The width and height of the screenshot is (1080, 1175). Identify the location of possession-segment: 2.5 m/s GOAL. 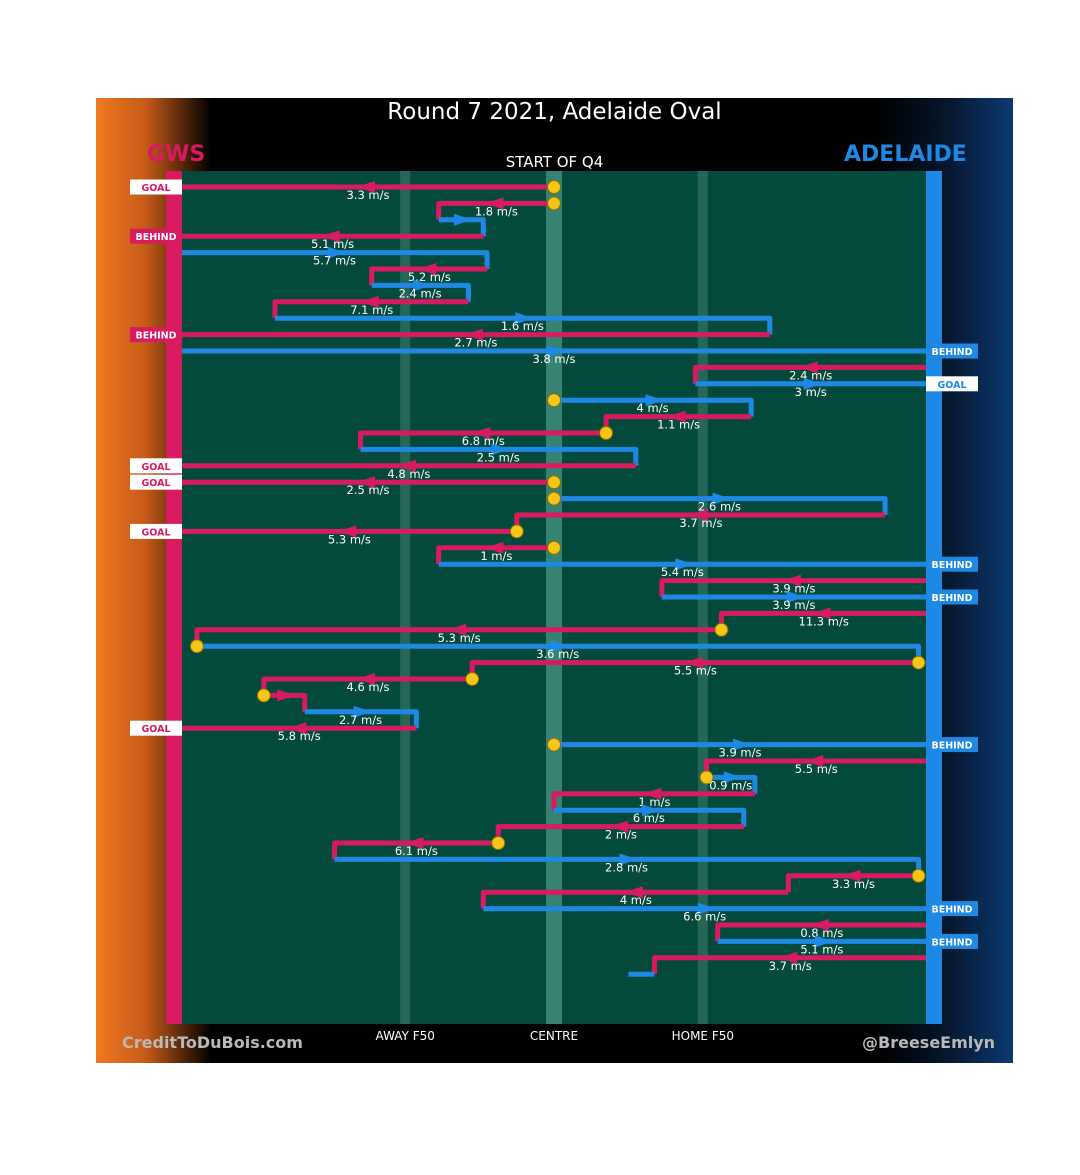
(345, 485).